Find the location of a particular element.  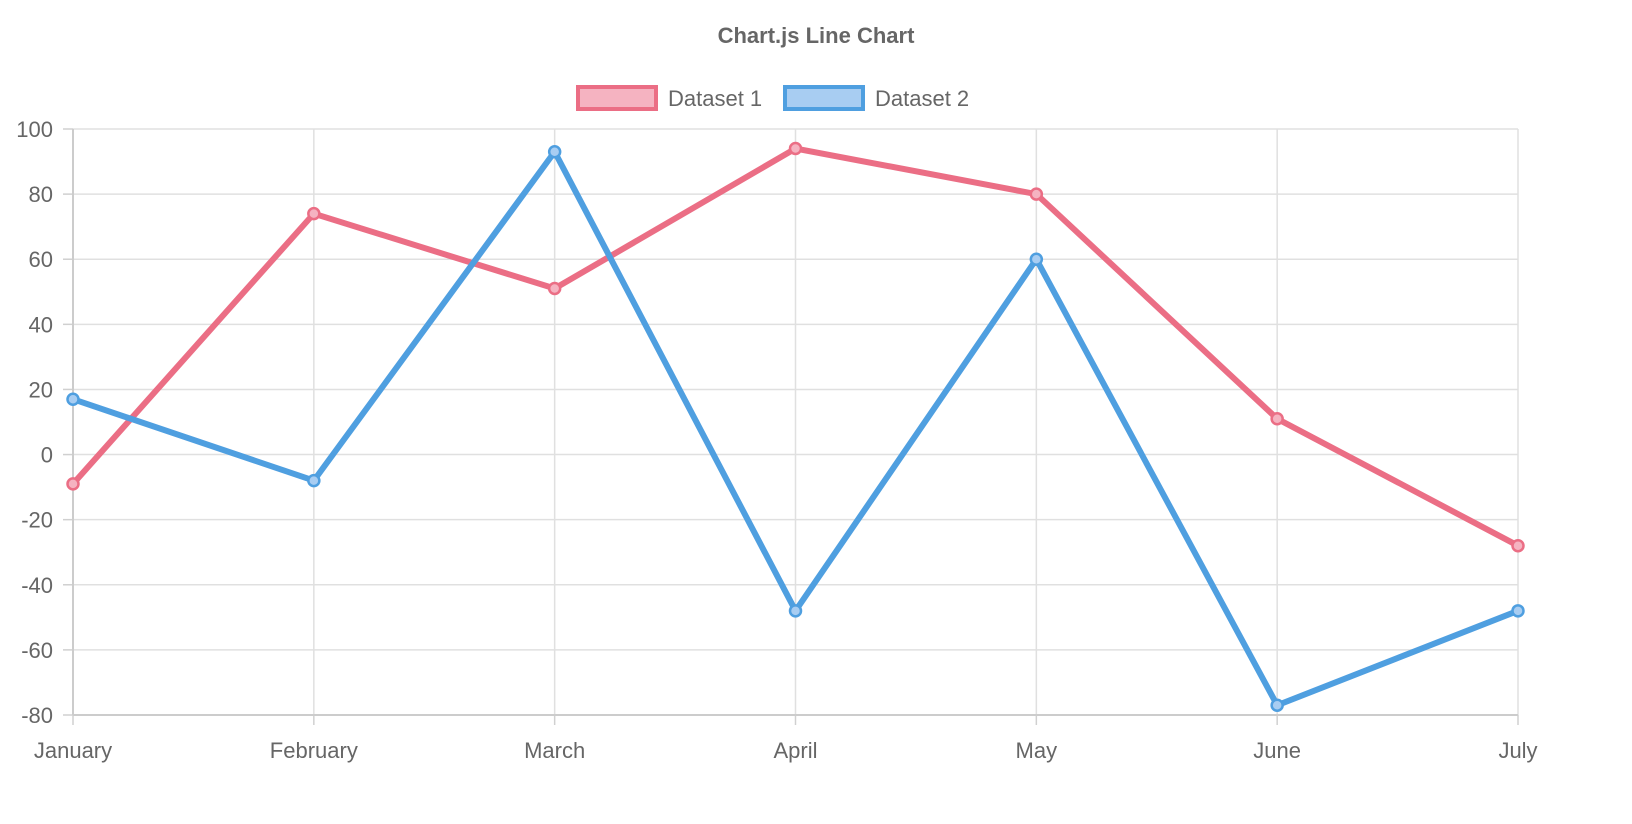

chart-title: Chart.js Line Chart is located at coordinates (816, 35).